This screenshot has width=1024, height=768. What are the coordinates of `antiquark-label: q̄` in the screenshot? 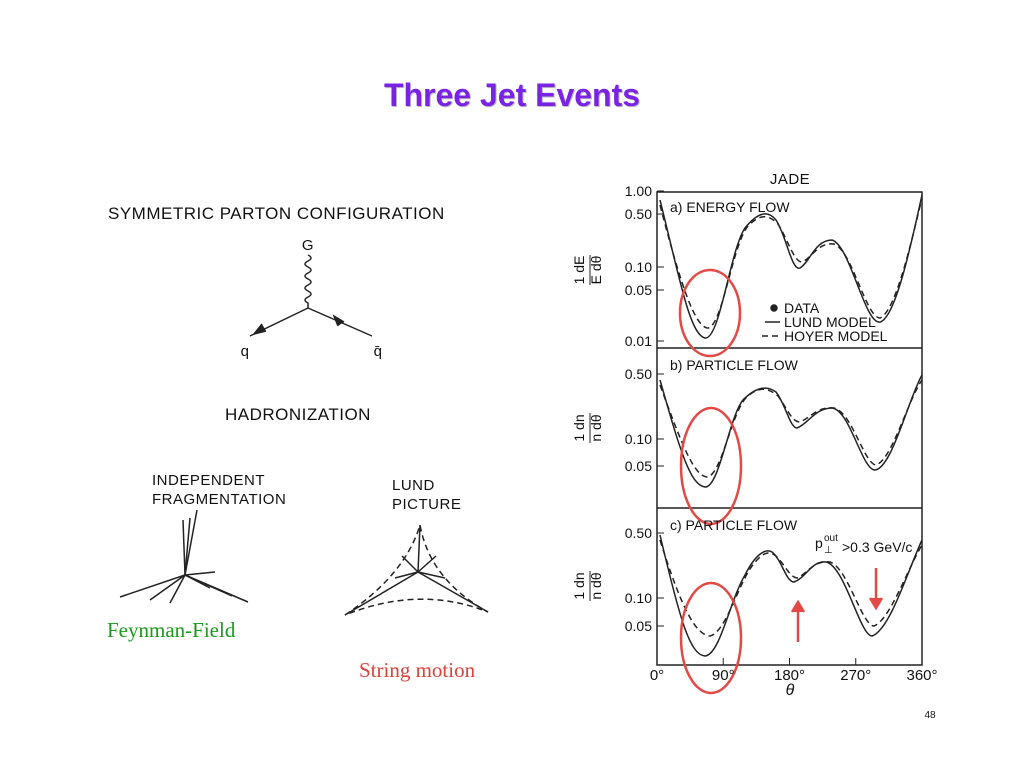 It's located at (378, 351).